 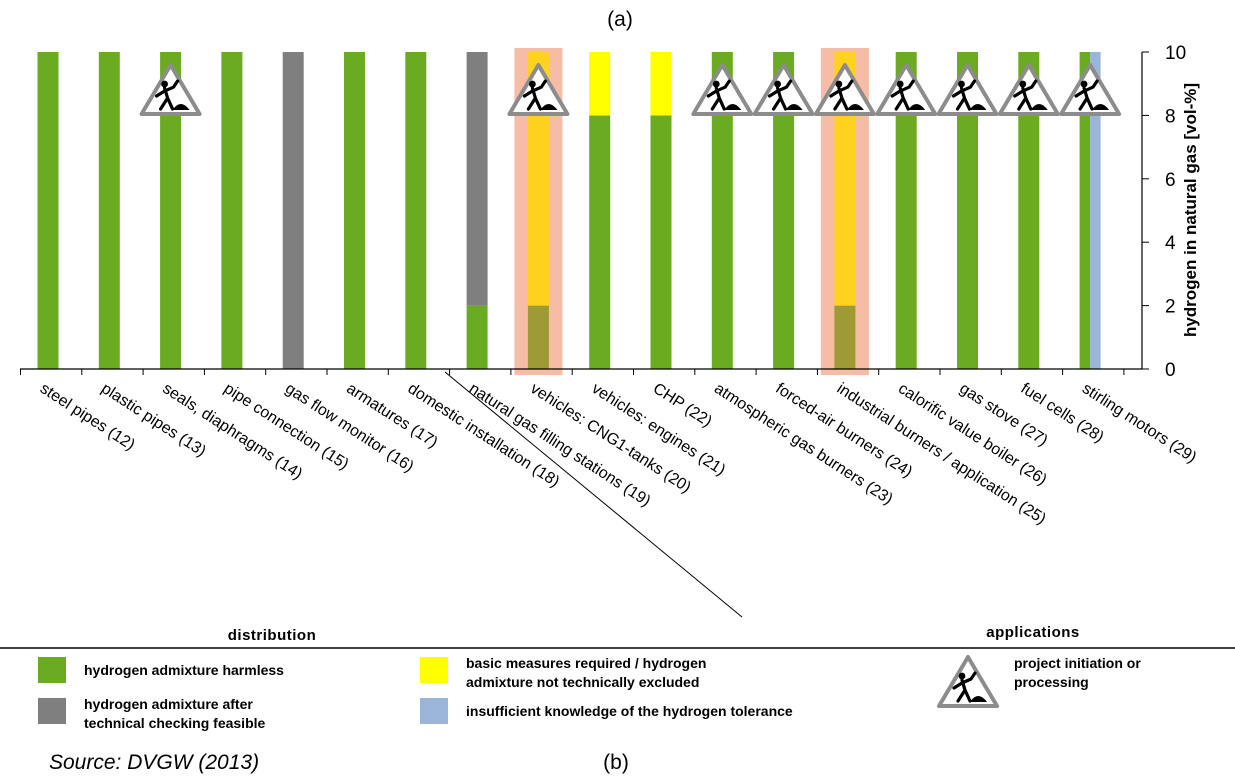 I want to click on legend-swatch-basic, so click(x=434, y=670).